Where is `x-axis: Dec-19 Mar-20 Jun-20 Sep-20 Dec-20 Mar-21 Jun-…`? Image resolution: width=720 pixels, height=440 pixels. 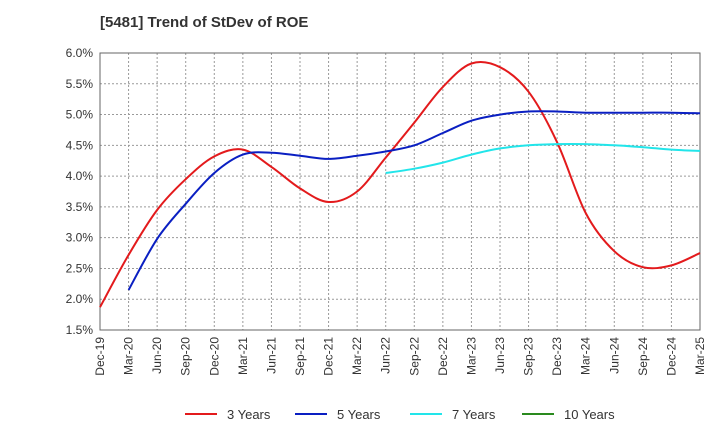
x-axis: Dec-19 Mar-20 Jun-20 Sep-20 Dec-20 Mar-21 Jun-… is located at coordinates (400, 356).